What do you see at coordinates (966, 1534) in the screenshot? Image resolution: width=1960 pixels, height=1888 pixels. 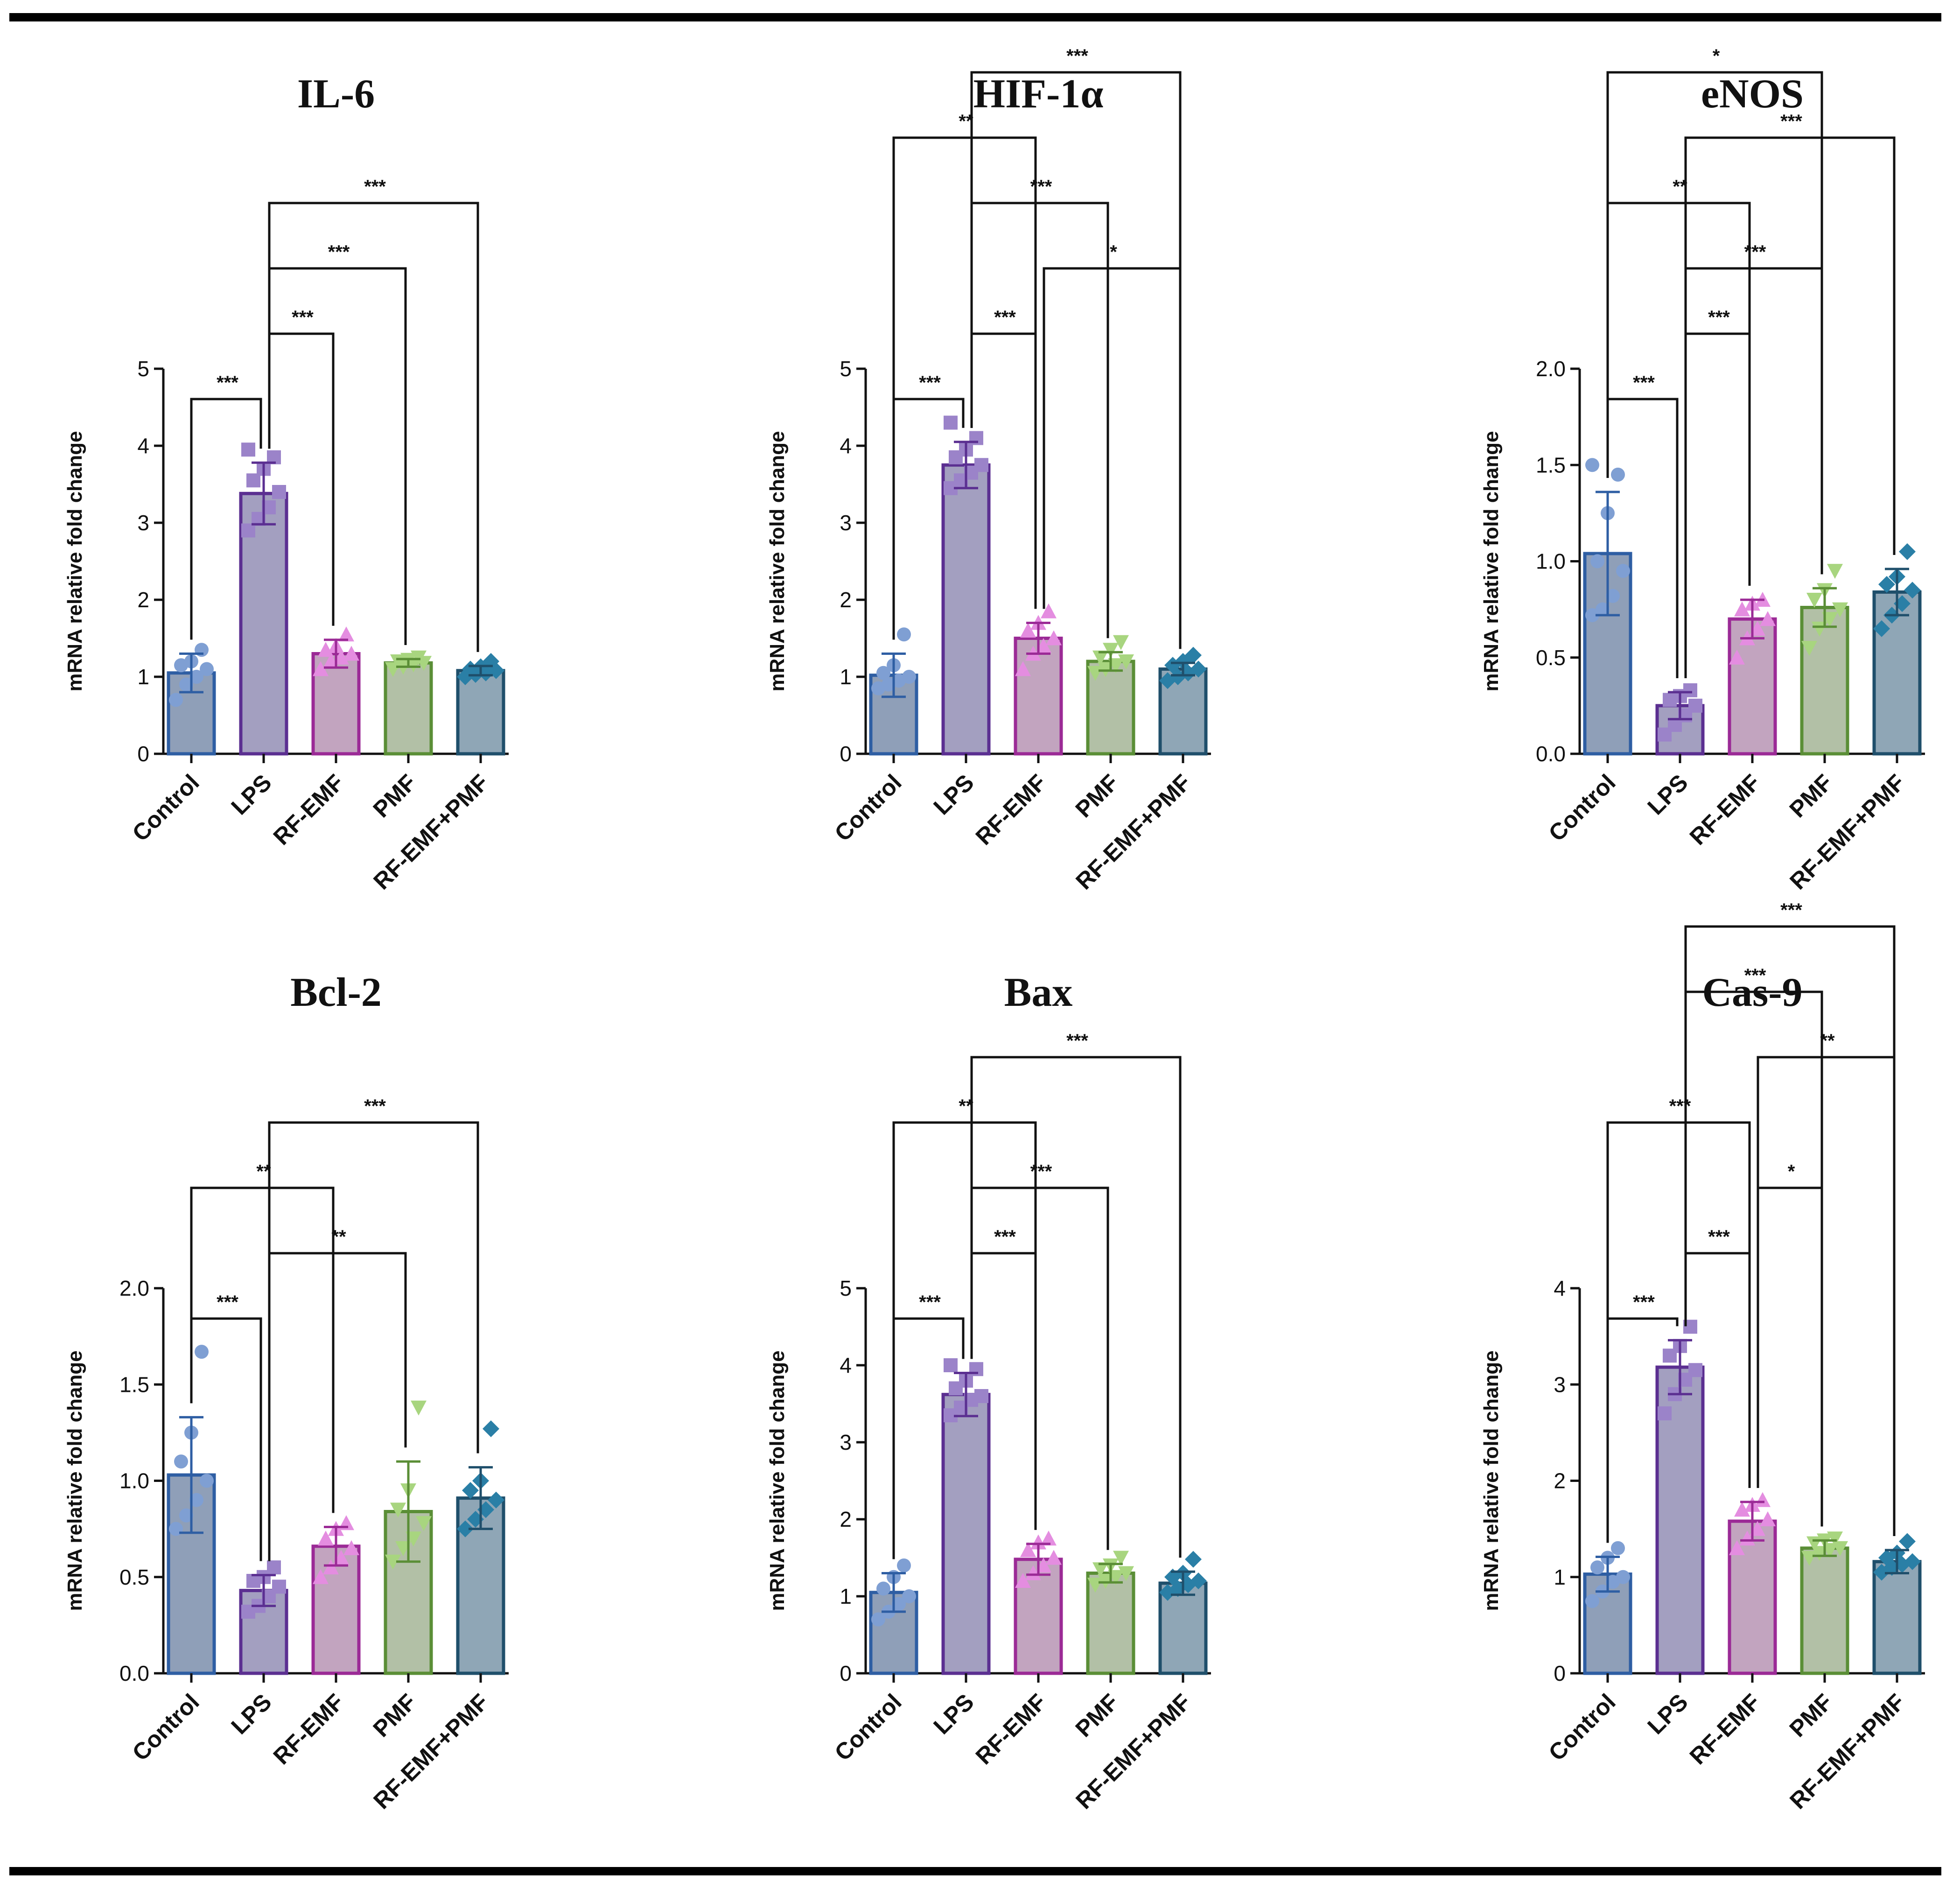 I see `bar-lps` at bounding box center [966, 1534].